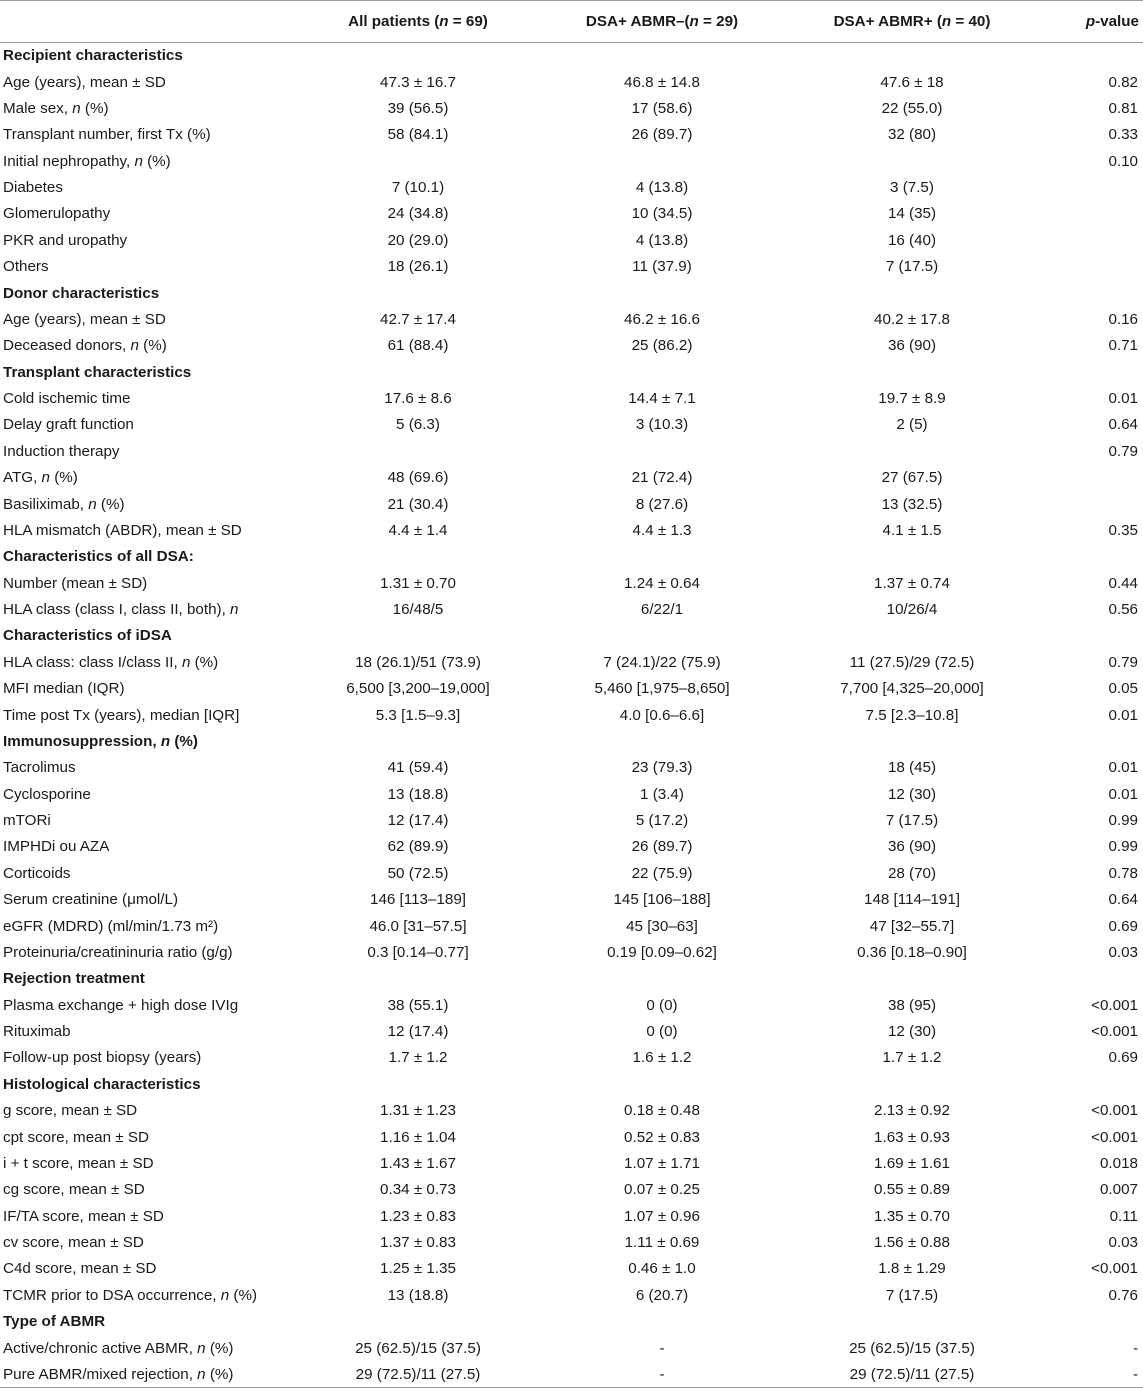 This screenshot has width=1143, height=1398. What do you see at coordinates (662, 1163) in the screenshot?
I see `cell-abmr-negative: 1.07 ± 1.71` at bounding box center [662, 1163].